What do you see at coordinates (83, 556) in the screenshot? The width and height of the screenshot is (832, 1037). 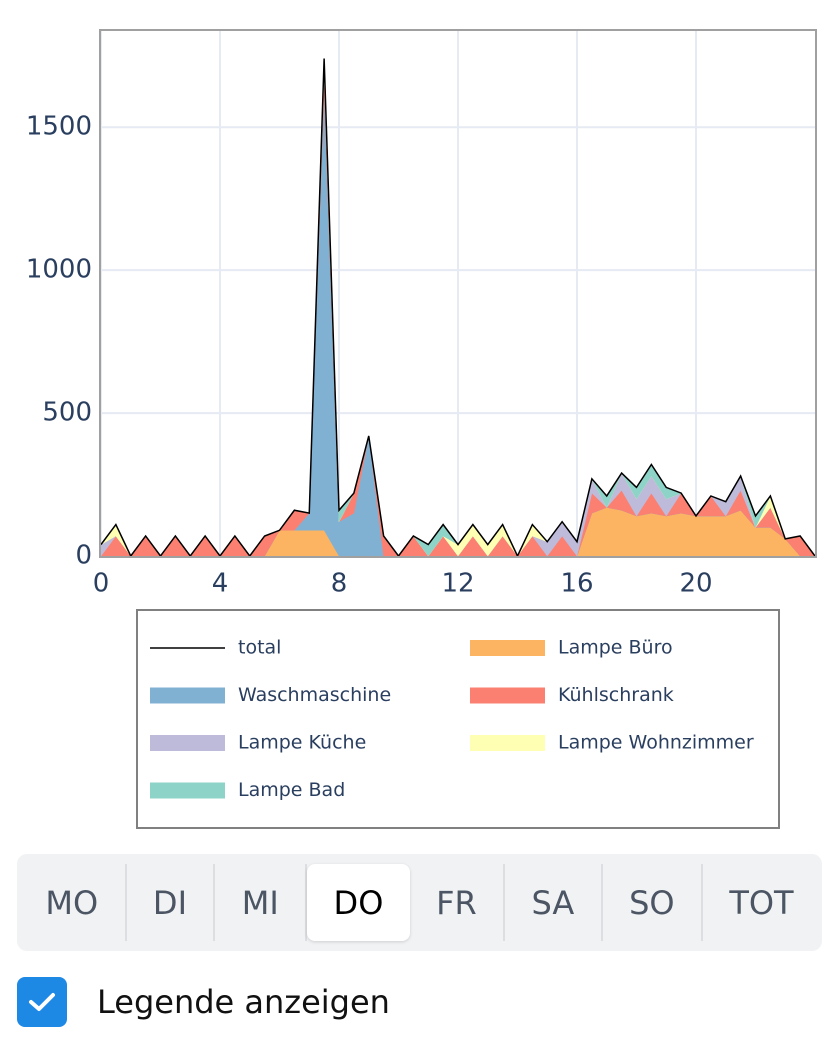 I see `y-tick-label: 0` at bounding box center [83, 556].